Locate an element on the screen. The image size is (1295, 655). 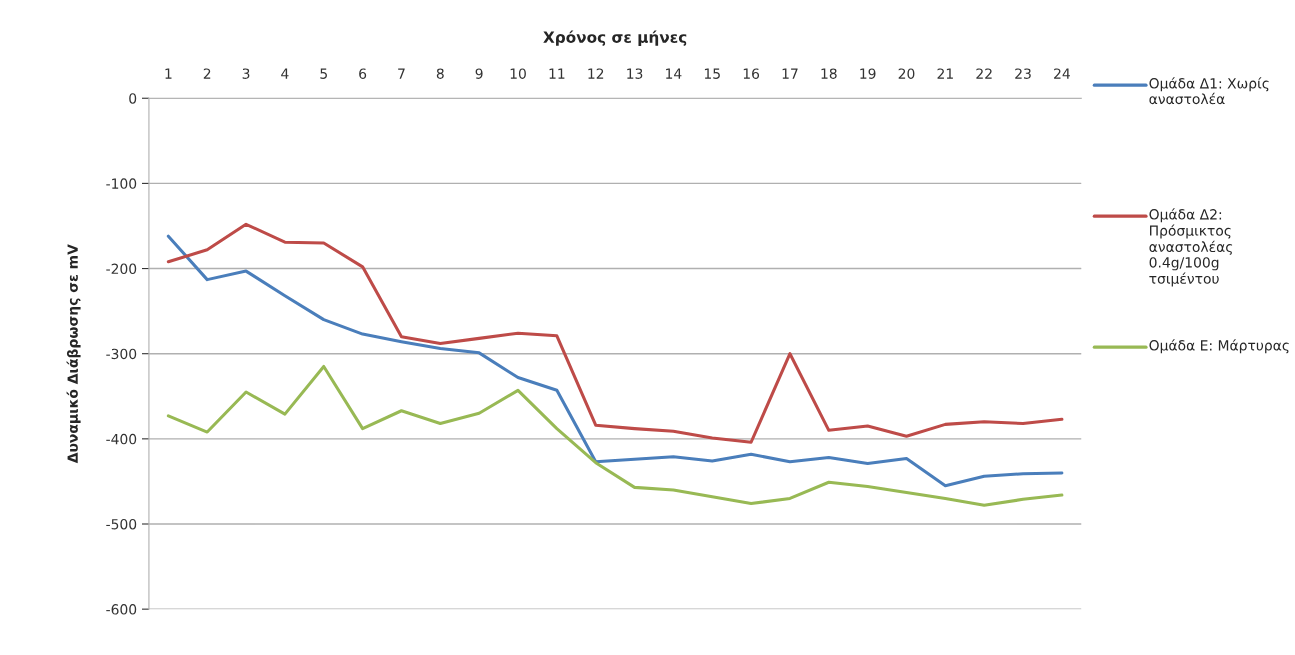
legend-label: Ομάδα Δ2: Πρόσμικτος αναστολέας 0.4g/100g τσιμέντου is located at coordinates (1191, 247).